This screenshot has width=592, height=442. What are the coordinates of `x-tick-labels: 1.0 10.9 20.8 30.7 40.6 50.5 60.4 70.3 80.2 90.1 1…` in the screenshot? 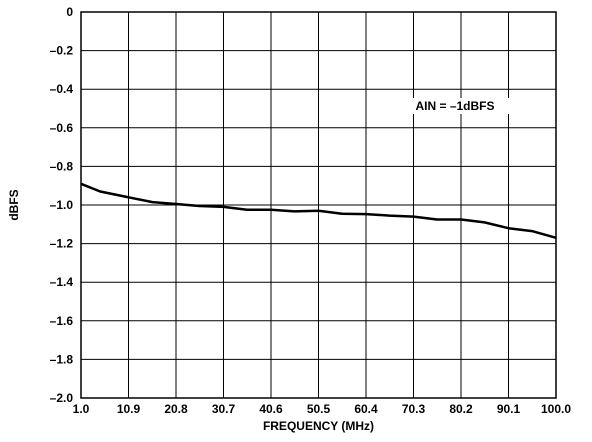 It's located at (322, 409).